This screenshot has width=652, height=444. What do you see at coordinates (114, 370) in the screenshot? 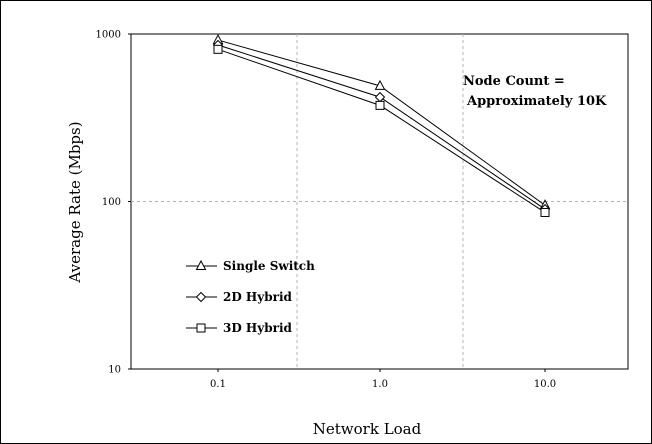
I see `y-tick-label: 10` at bounding box center [114, 370].